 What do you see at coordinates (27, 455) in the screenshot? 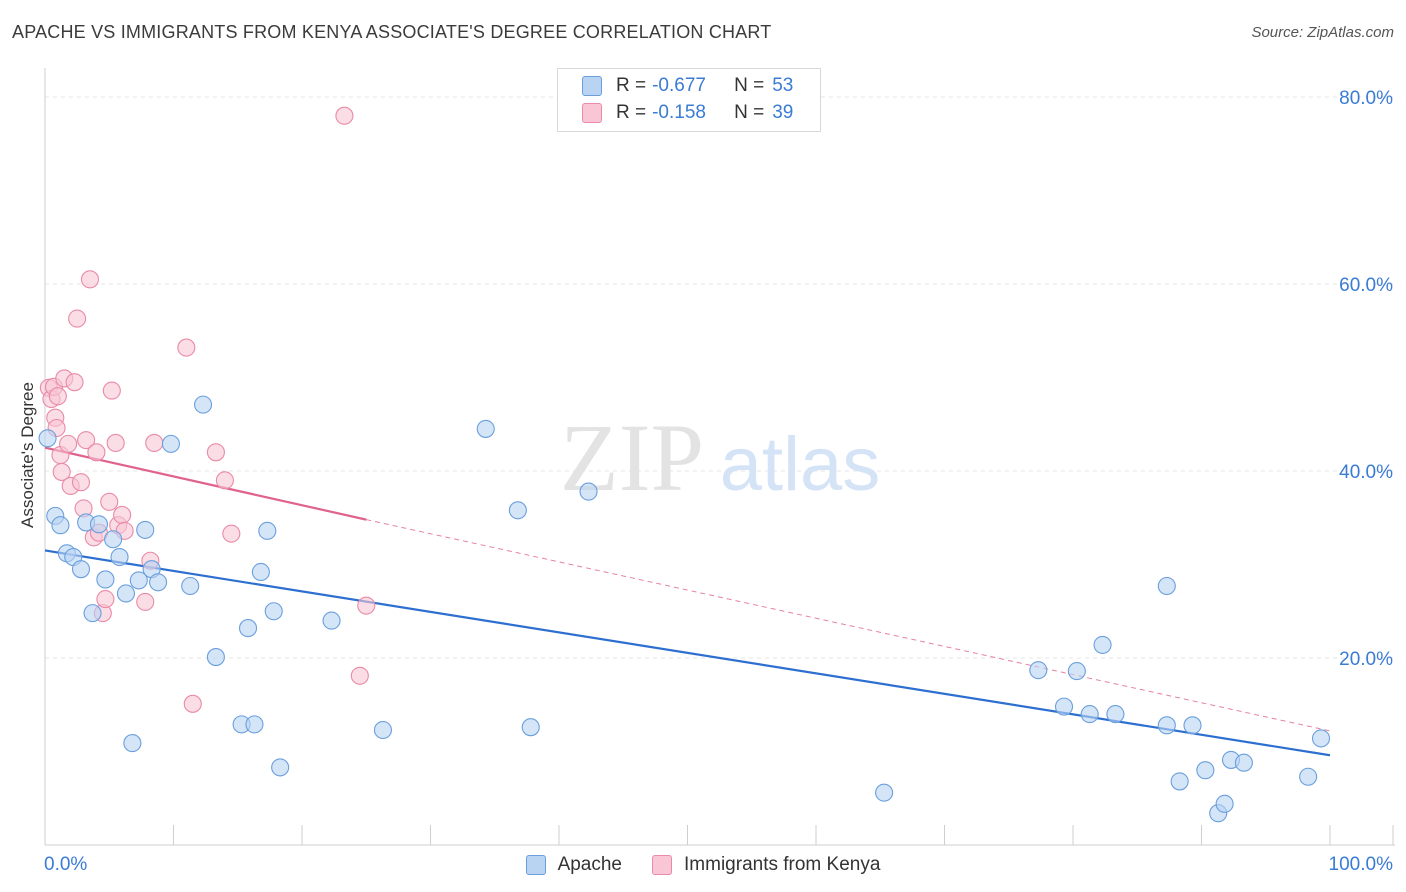
I see `y-axis-title: Associate's Degree` at bounding box center [27, 455].